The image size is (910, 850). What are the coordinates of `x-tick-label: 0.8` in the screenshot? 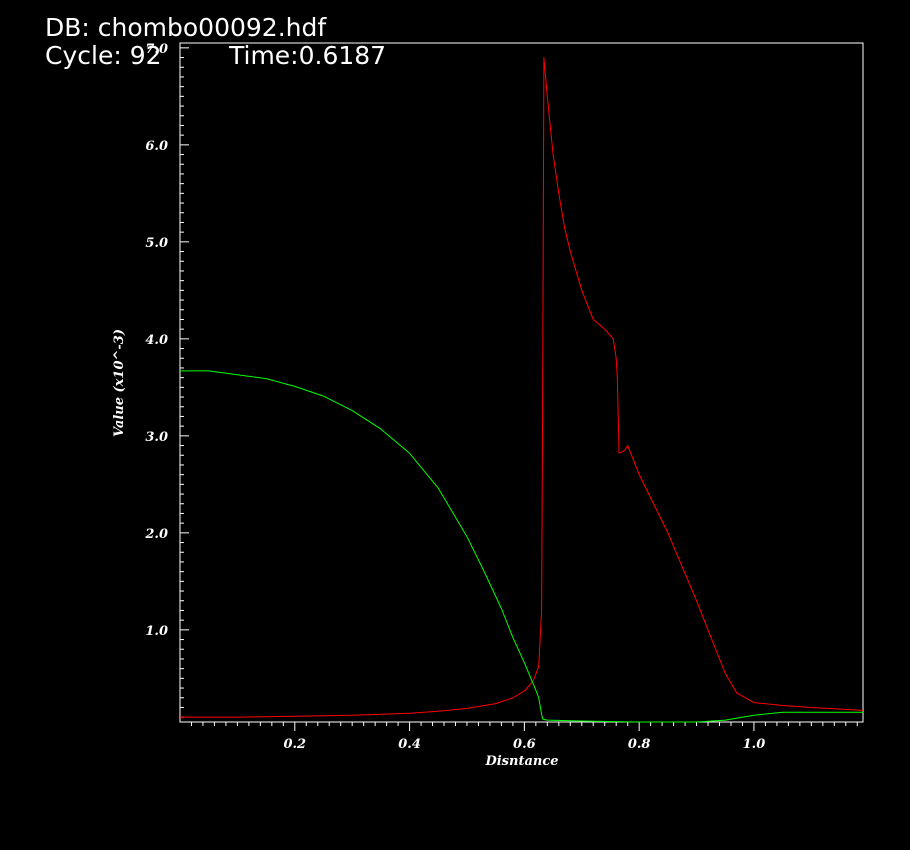 It's located at (639, 744).